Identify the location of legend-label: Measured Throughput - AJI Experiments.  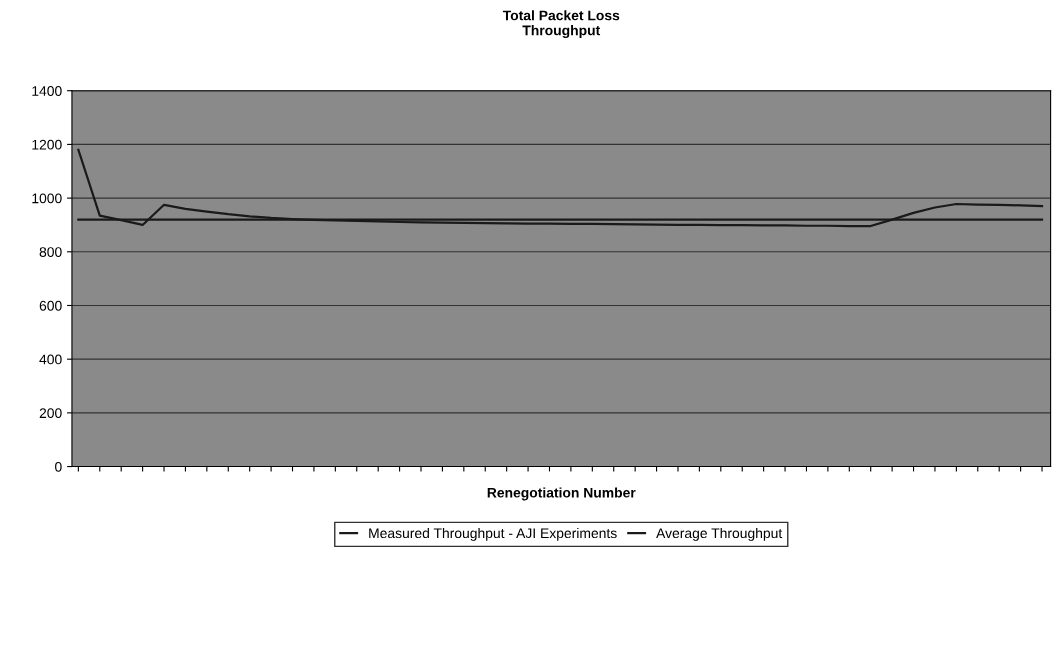
(493, 534).